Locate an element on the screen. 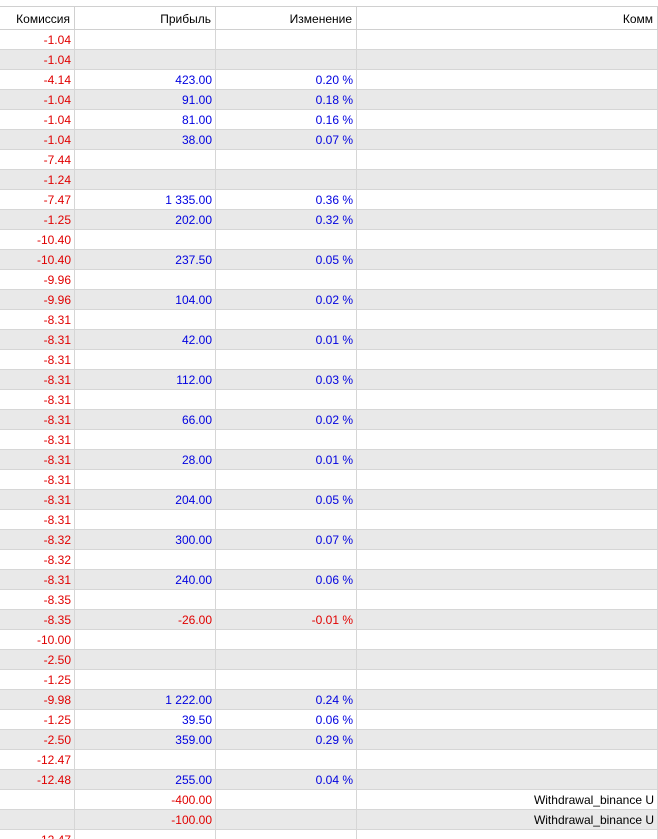 This screenshot has height=839, width=658. table-row: -8.31 204.00 0.05 % is located at coordinates (329, 500).